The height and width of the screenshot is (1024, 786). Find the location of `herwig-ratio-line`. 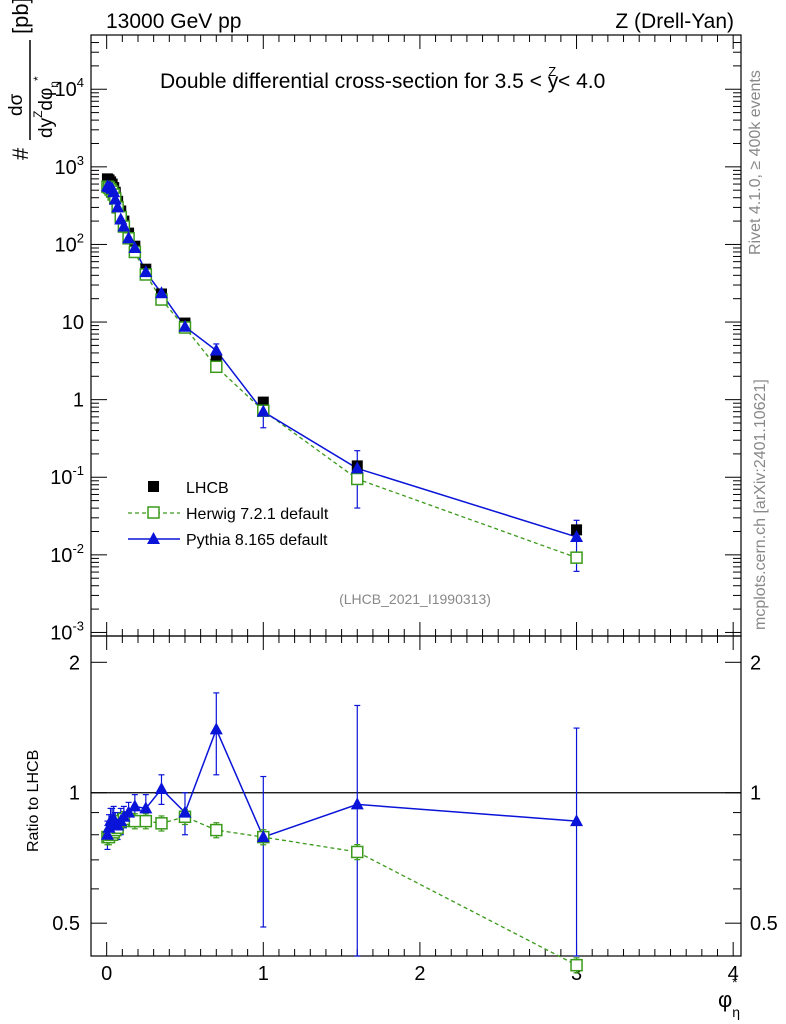

herwig-ratio-line is located at coordinates (342, 891).